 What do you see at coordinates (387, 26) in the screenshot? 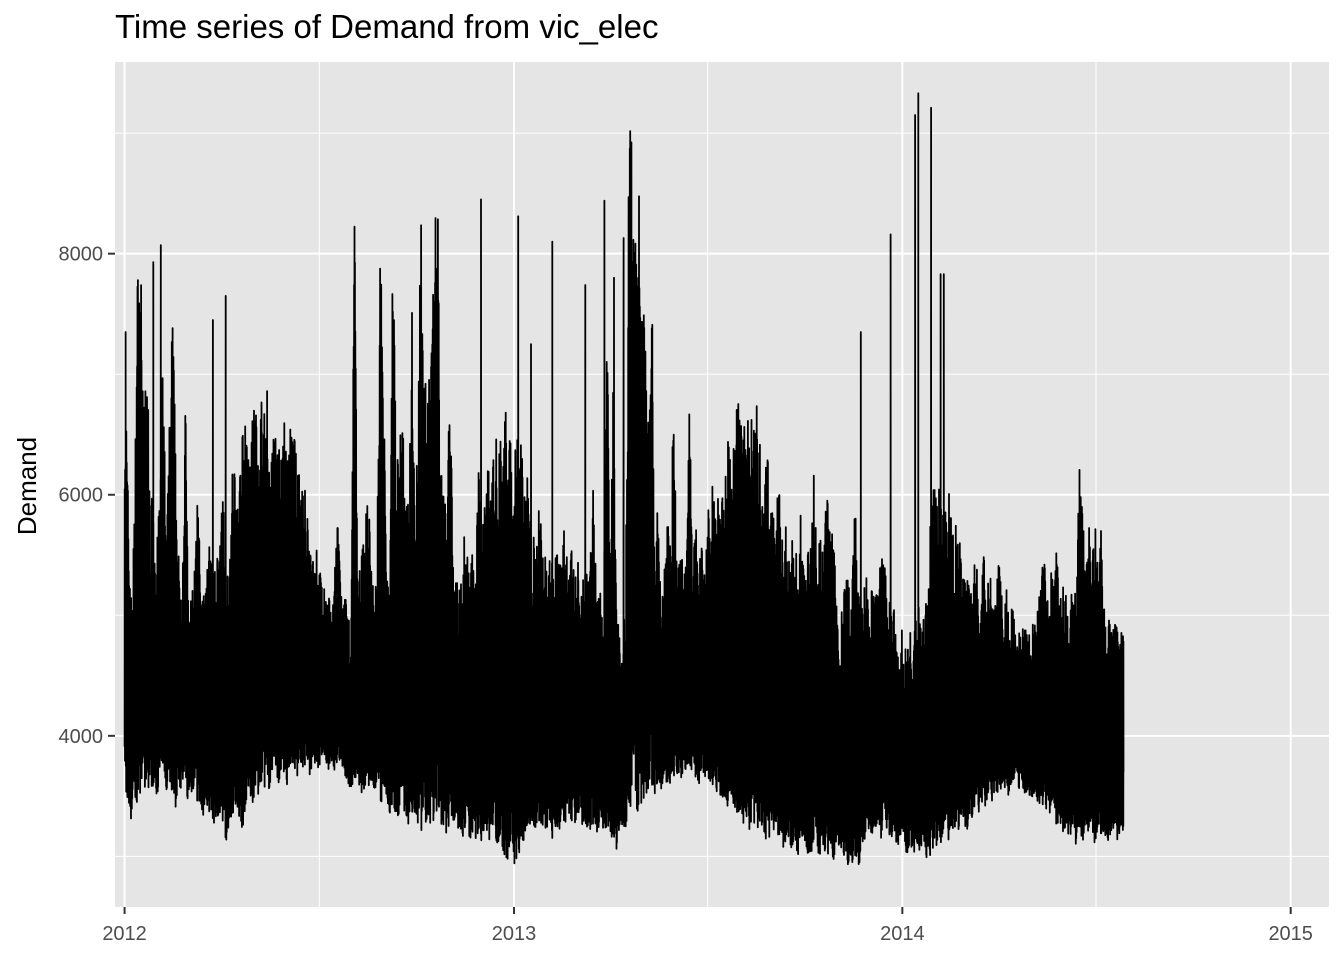
I see `chart-title: Time series of Demand from vic_elec` at bounding box center [387, 26].